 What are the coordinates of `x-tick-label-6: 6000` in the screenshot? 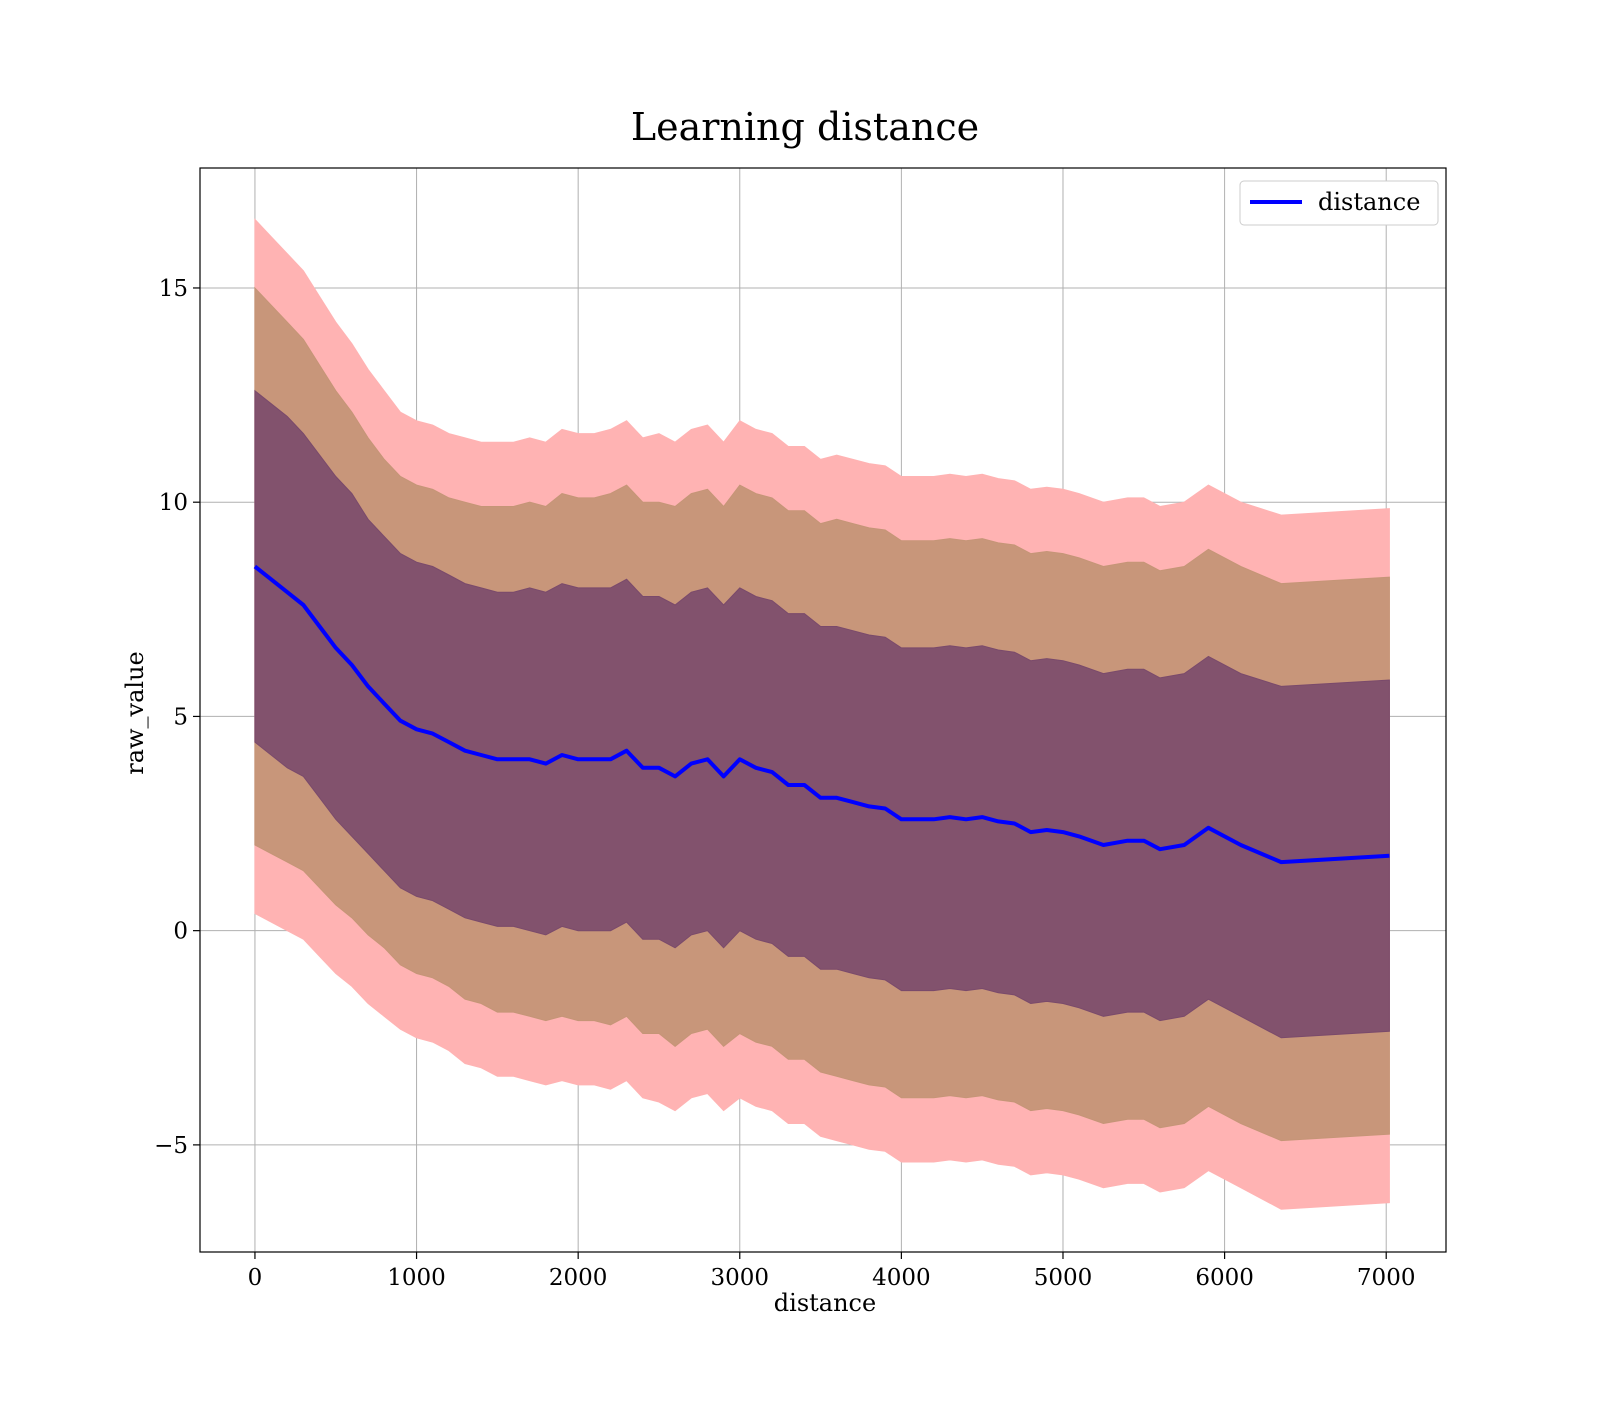 It's located at (1224, 1278).